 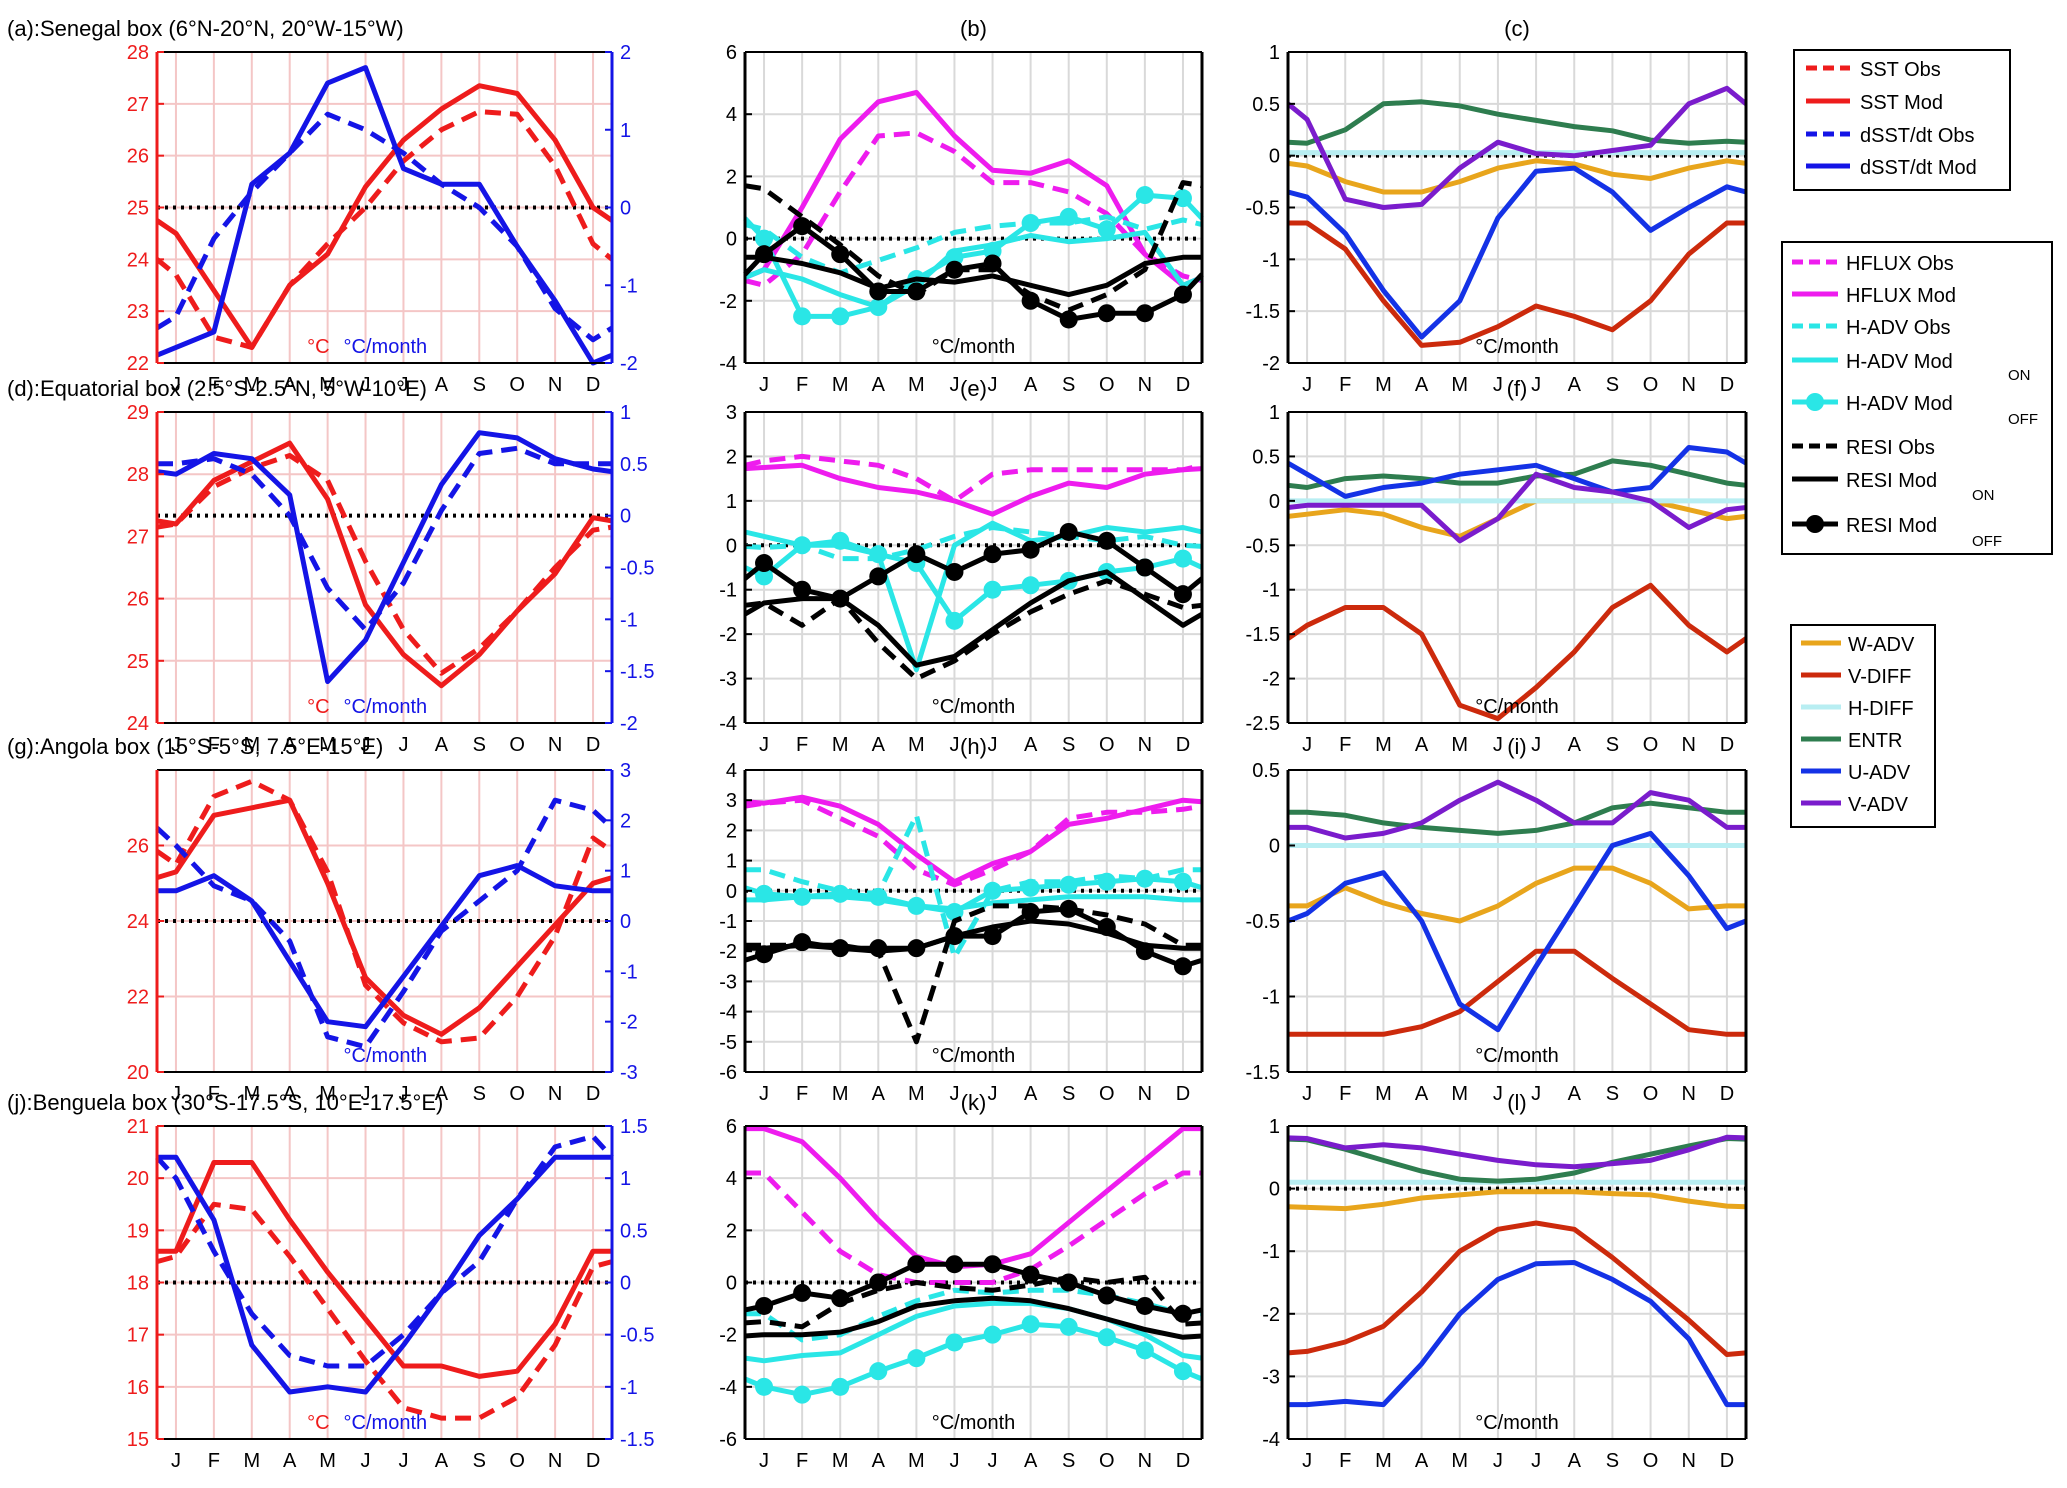 I want to click on legend-label: dSST/dt Obs, so click(x=1917, y=136).